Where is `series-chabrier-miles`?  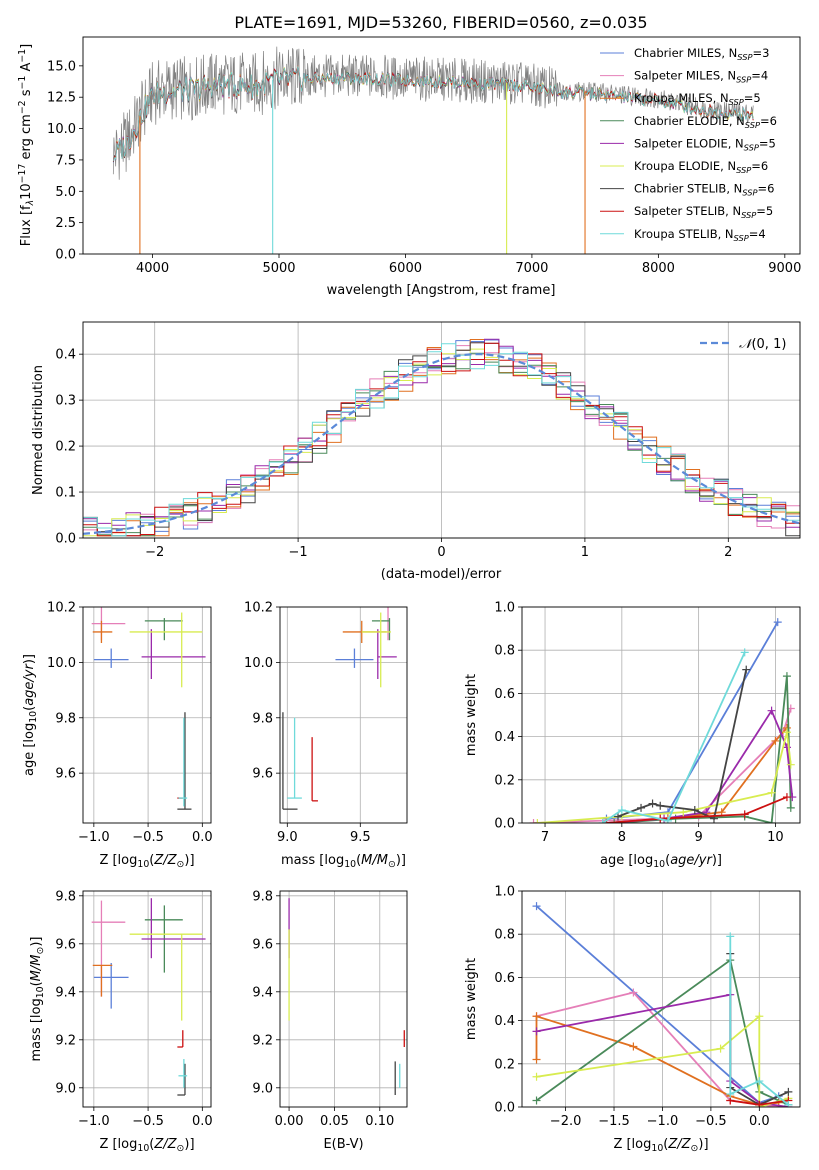
series-chabrier-miles is located at coordinates (692, 720).